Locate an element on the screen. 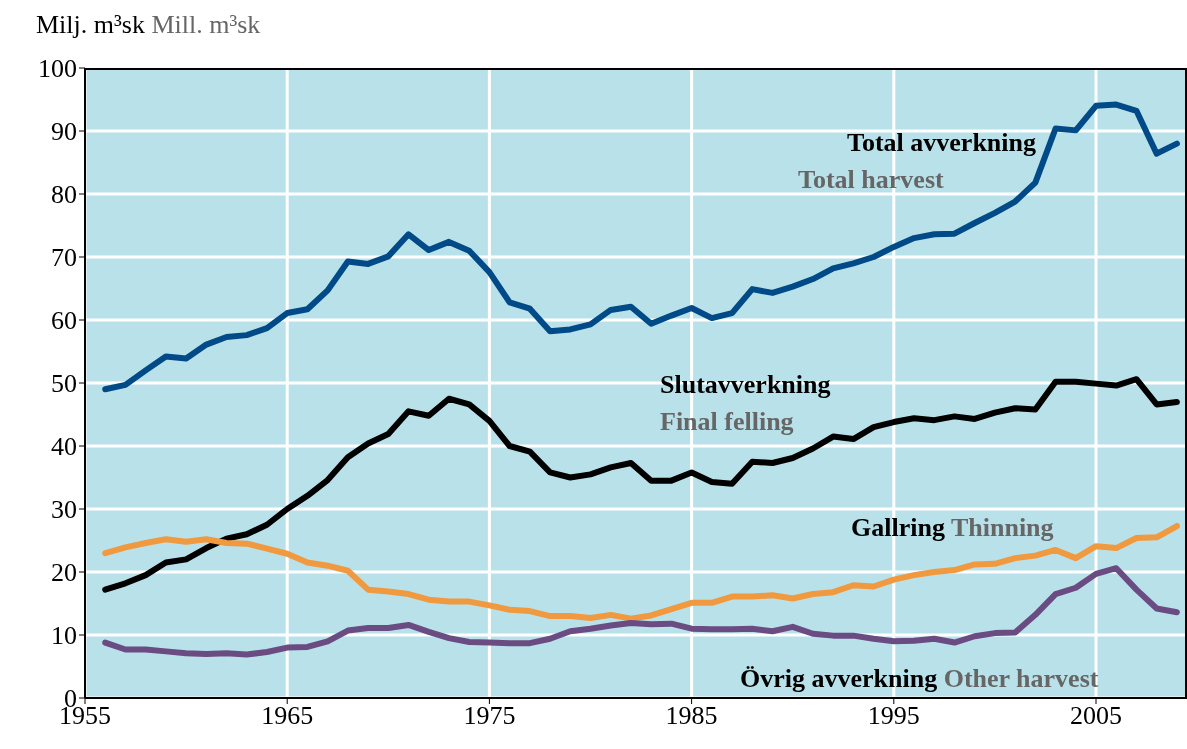  y-tick-label: 30 is located at coordinates (64, 510).